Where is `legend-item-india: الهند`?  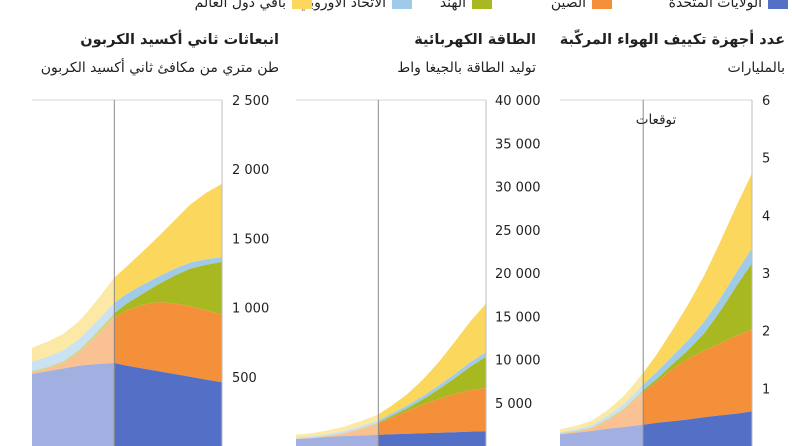
legend-item-india: الهند is located at coordinates (449, 10).